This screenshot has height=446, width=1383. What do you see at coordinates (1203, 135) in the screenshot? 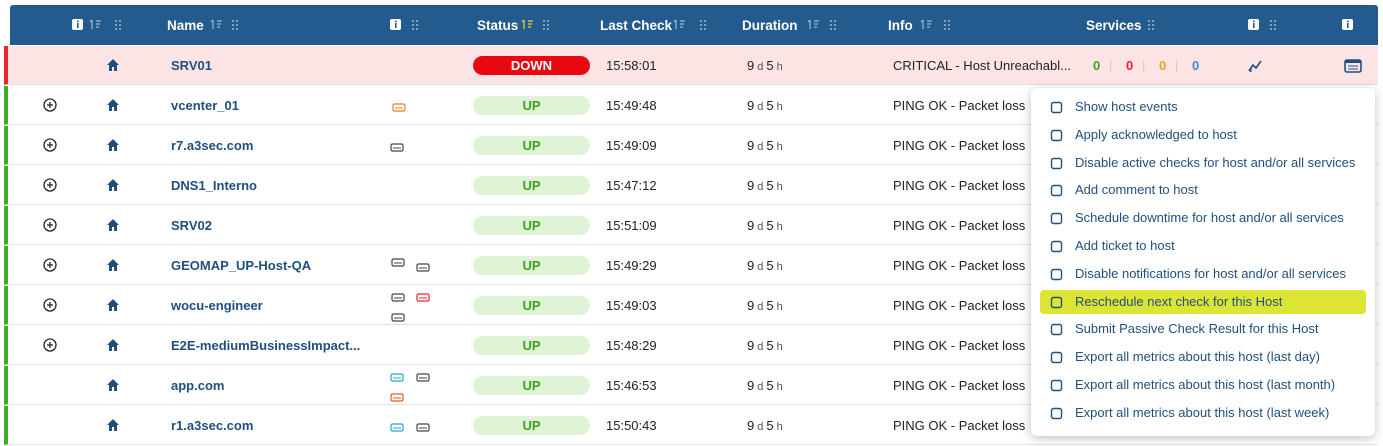
I see `menu-item: Apply acknowledged to host` at bounding box center [1203, 135].